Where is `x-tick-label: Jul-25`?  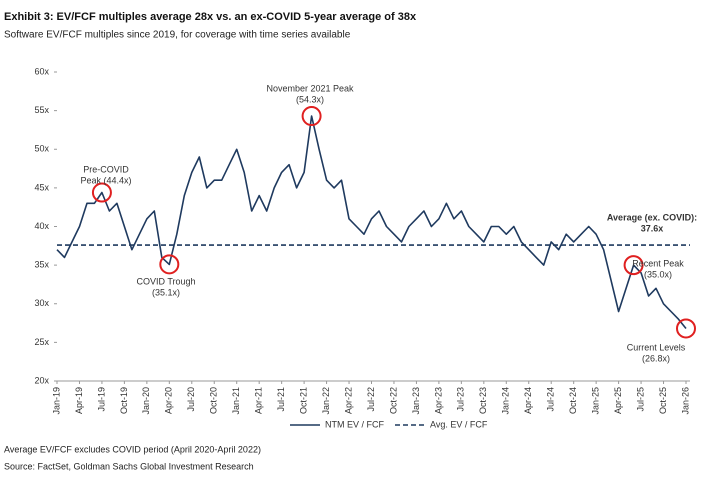 x-tick-label: Jul-25 is located at coordinates (640, 399).